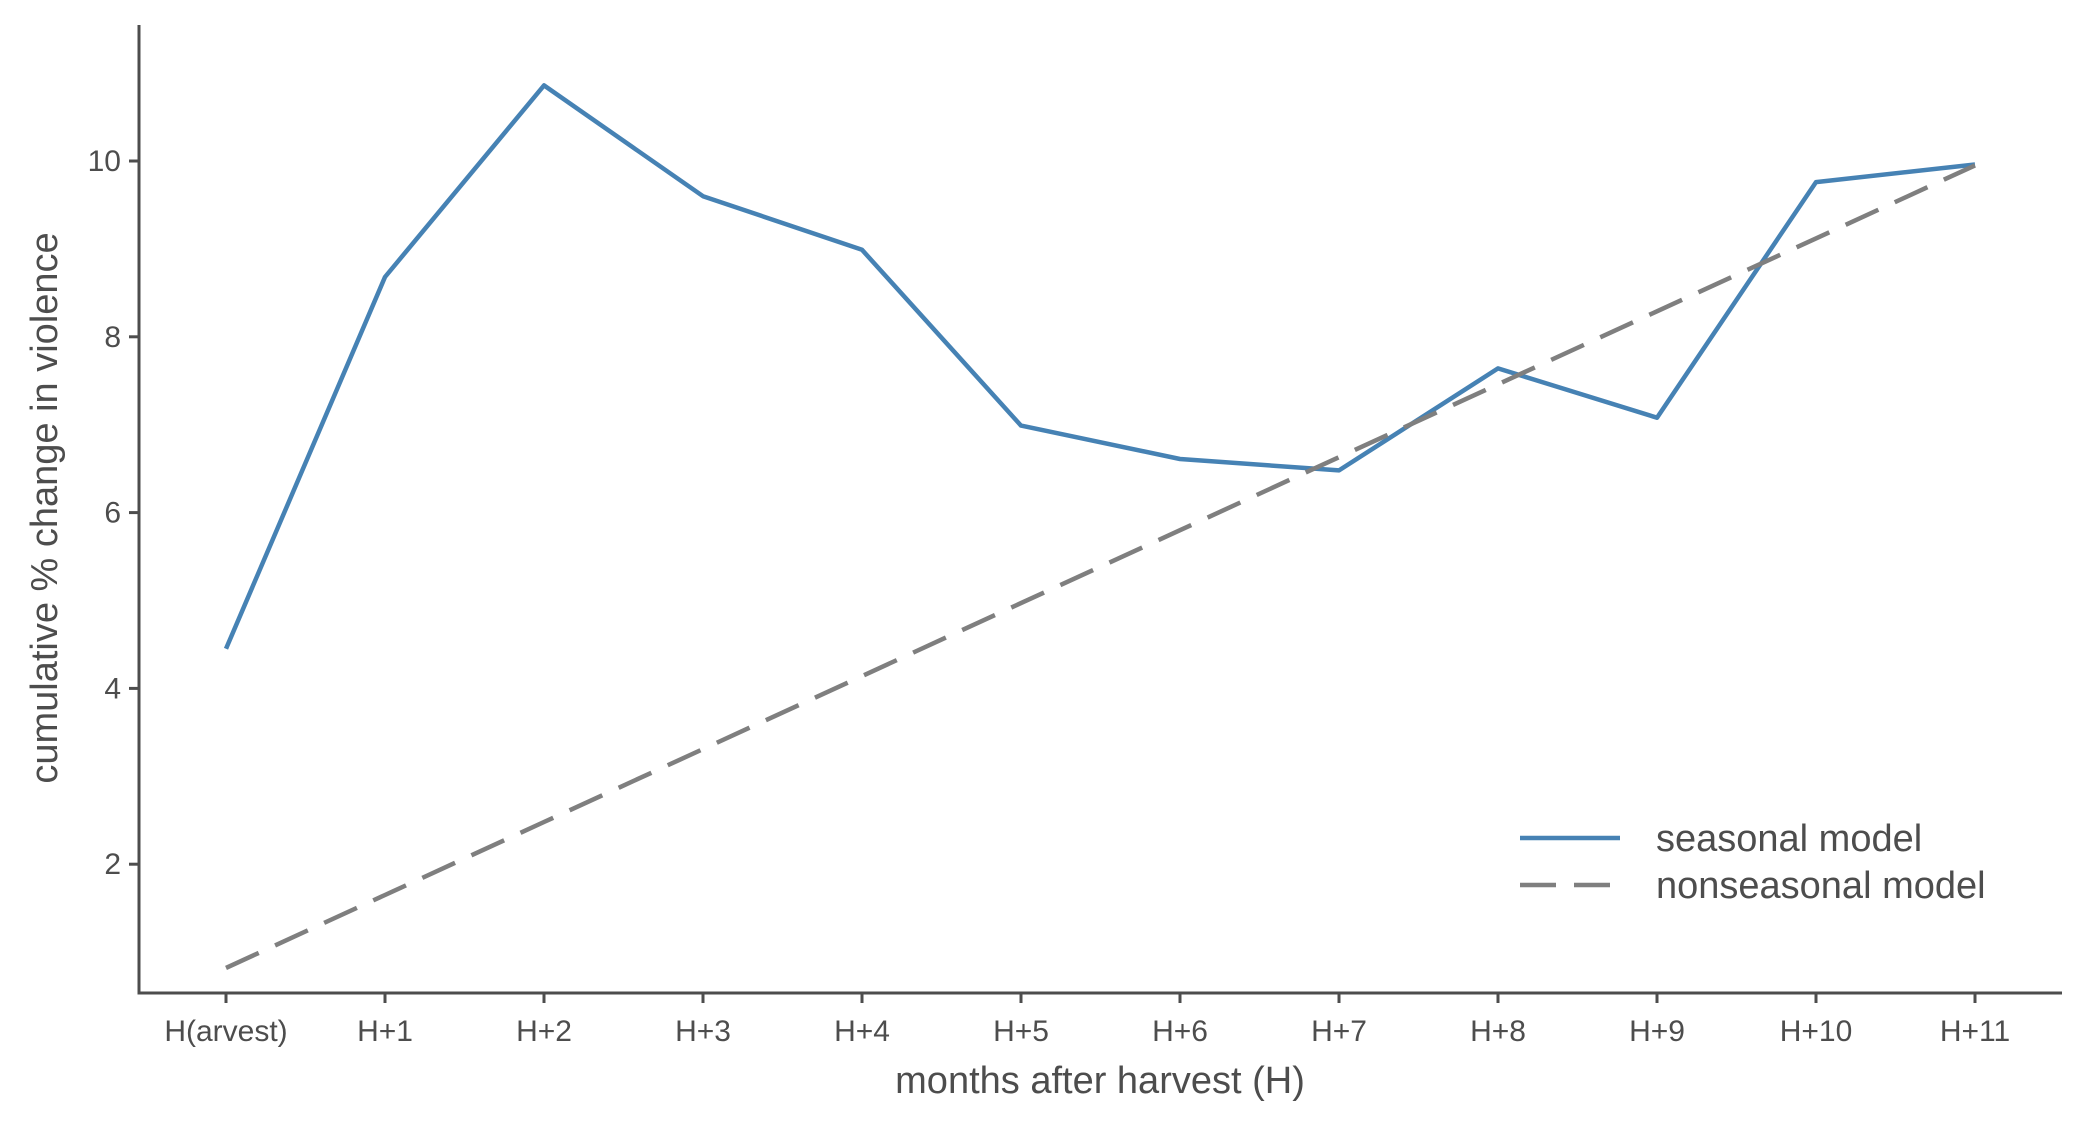 This screenshot has width=2080, height=1125. I want to click on legend: seasonal model nonseasonal model, so click(1753, 862).